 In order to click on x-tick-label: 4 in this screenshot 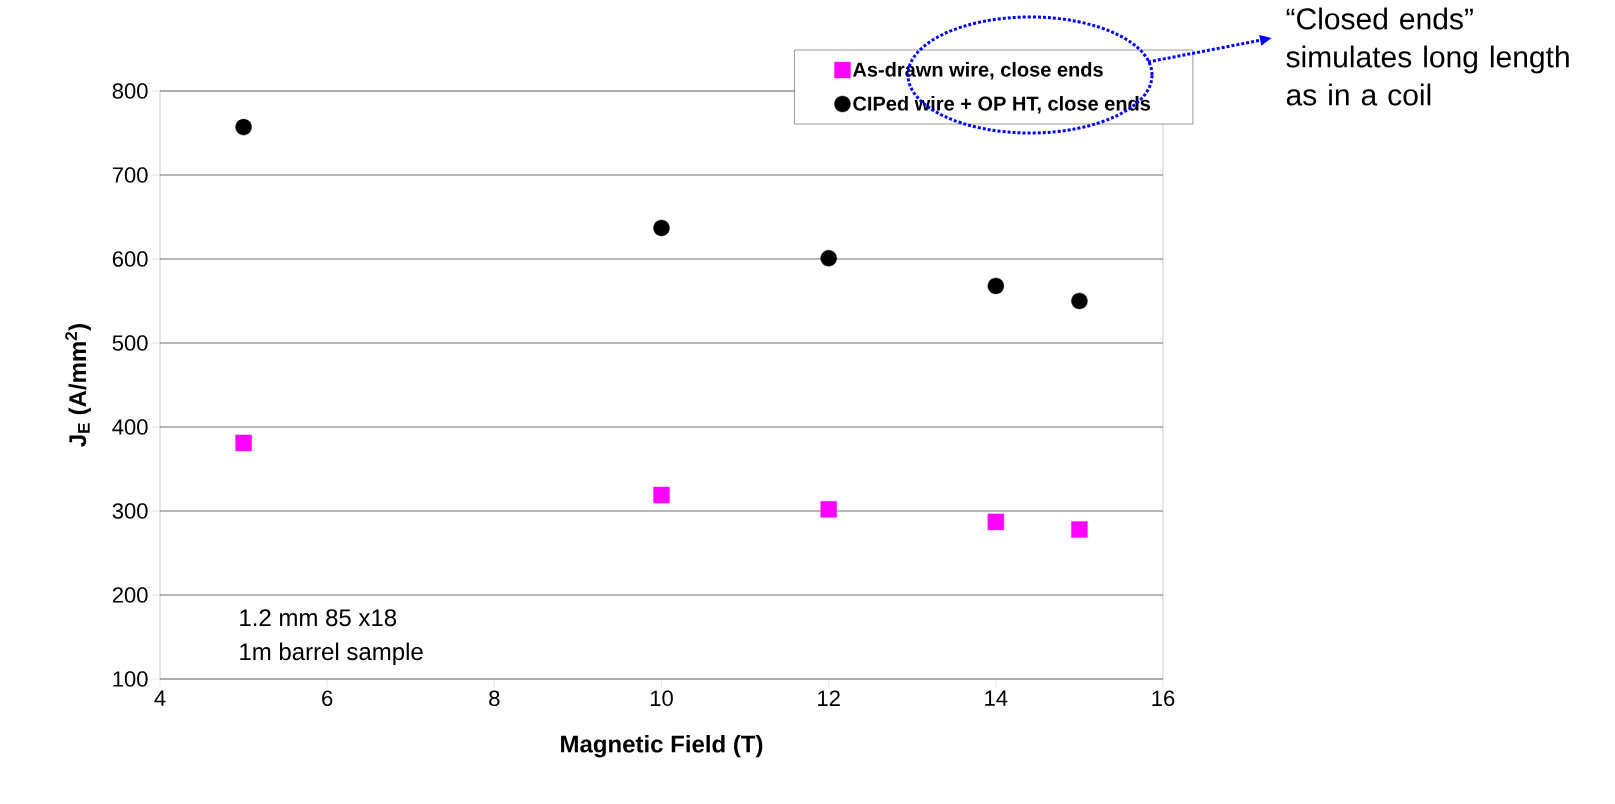, I will do `click(160, 698)`.